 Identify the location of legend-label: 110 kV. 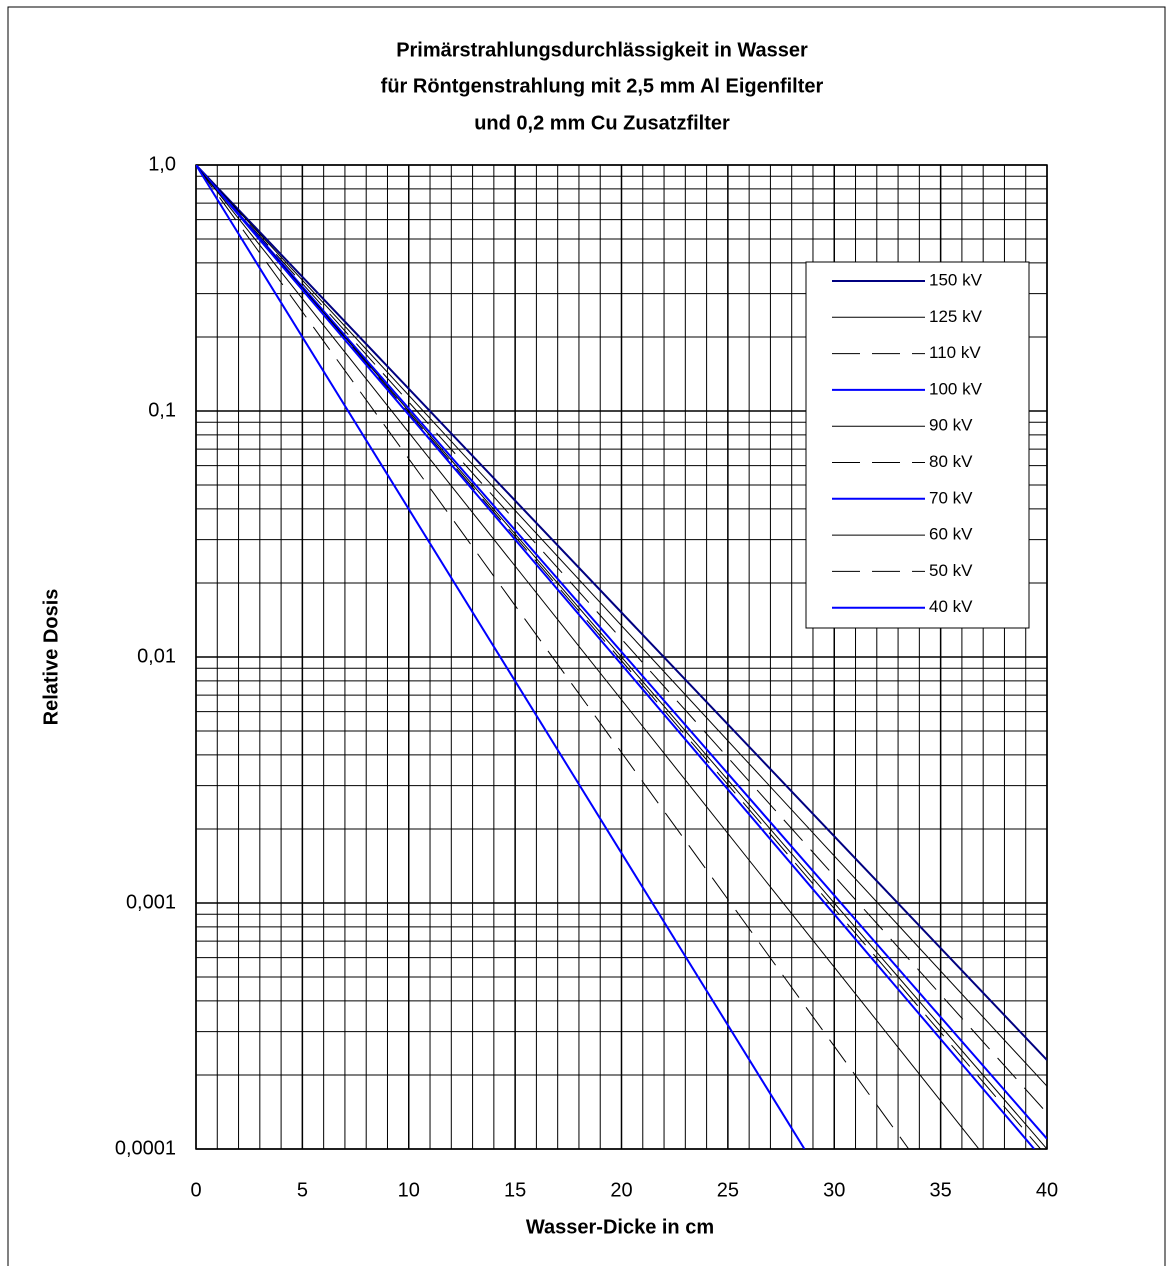
(955, 352).